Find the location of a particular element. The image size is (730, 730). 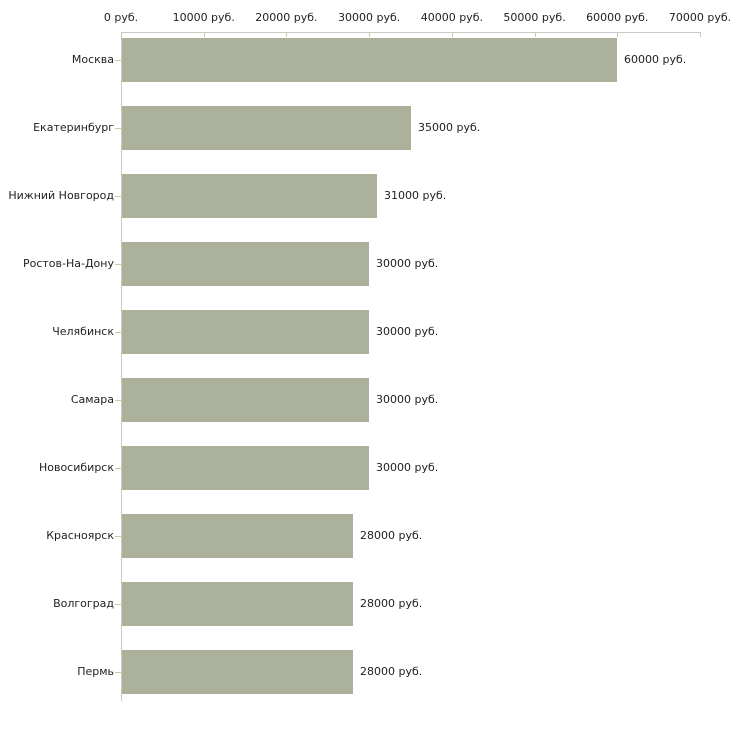

category-label: Москва is located at coordinates (92, 59).